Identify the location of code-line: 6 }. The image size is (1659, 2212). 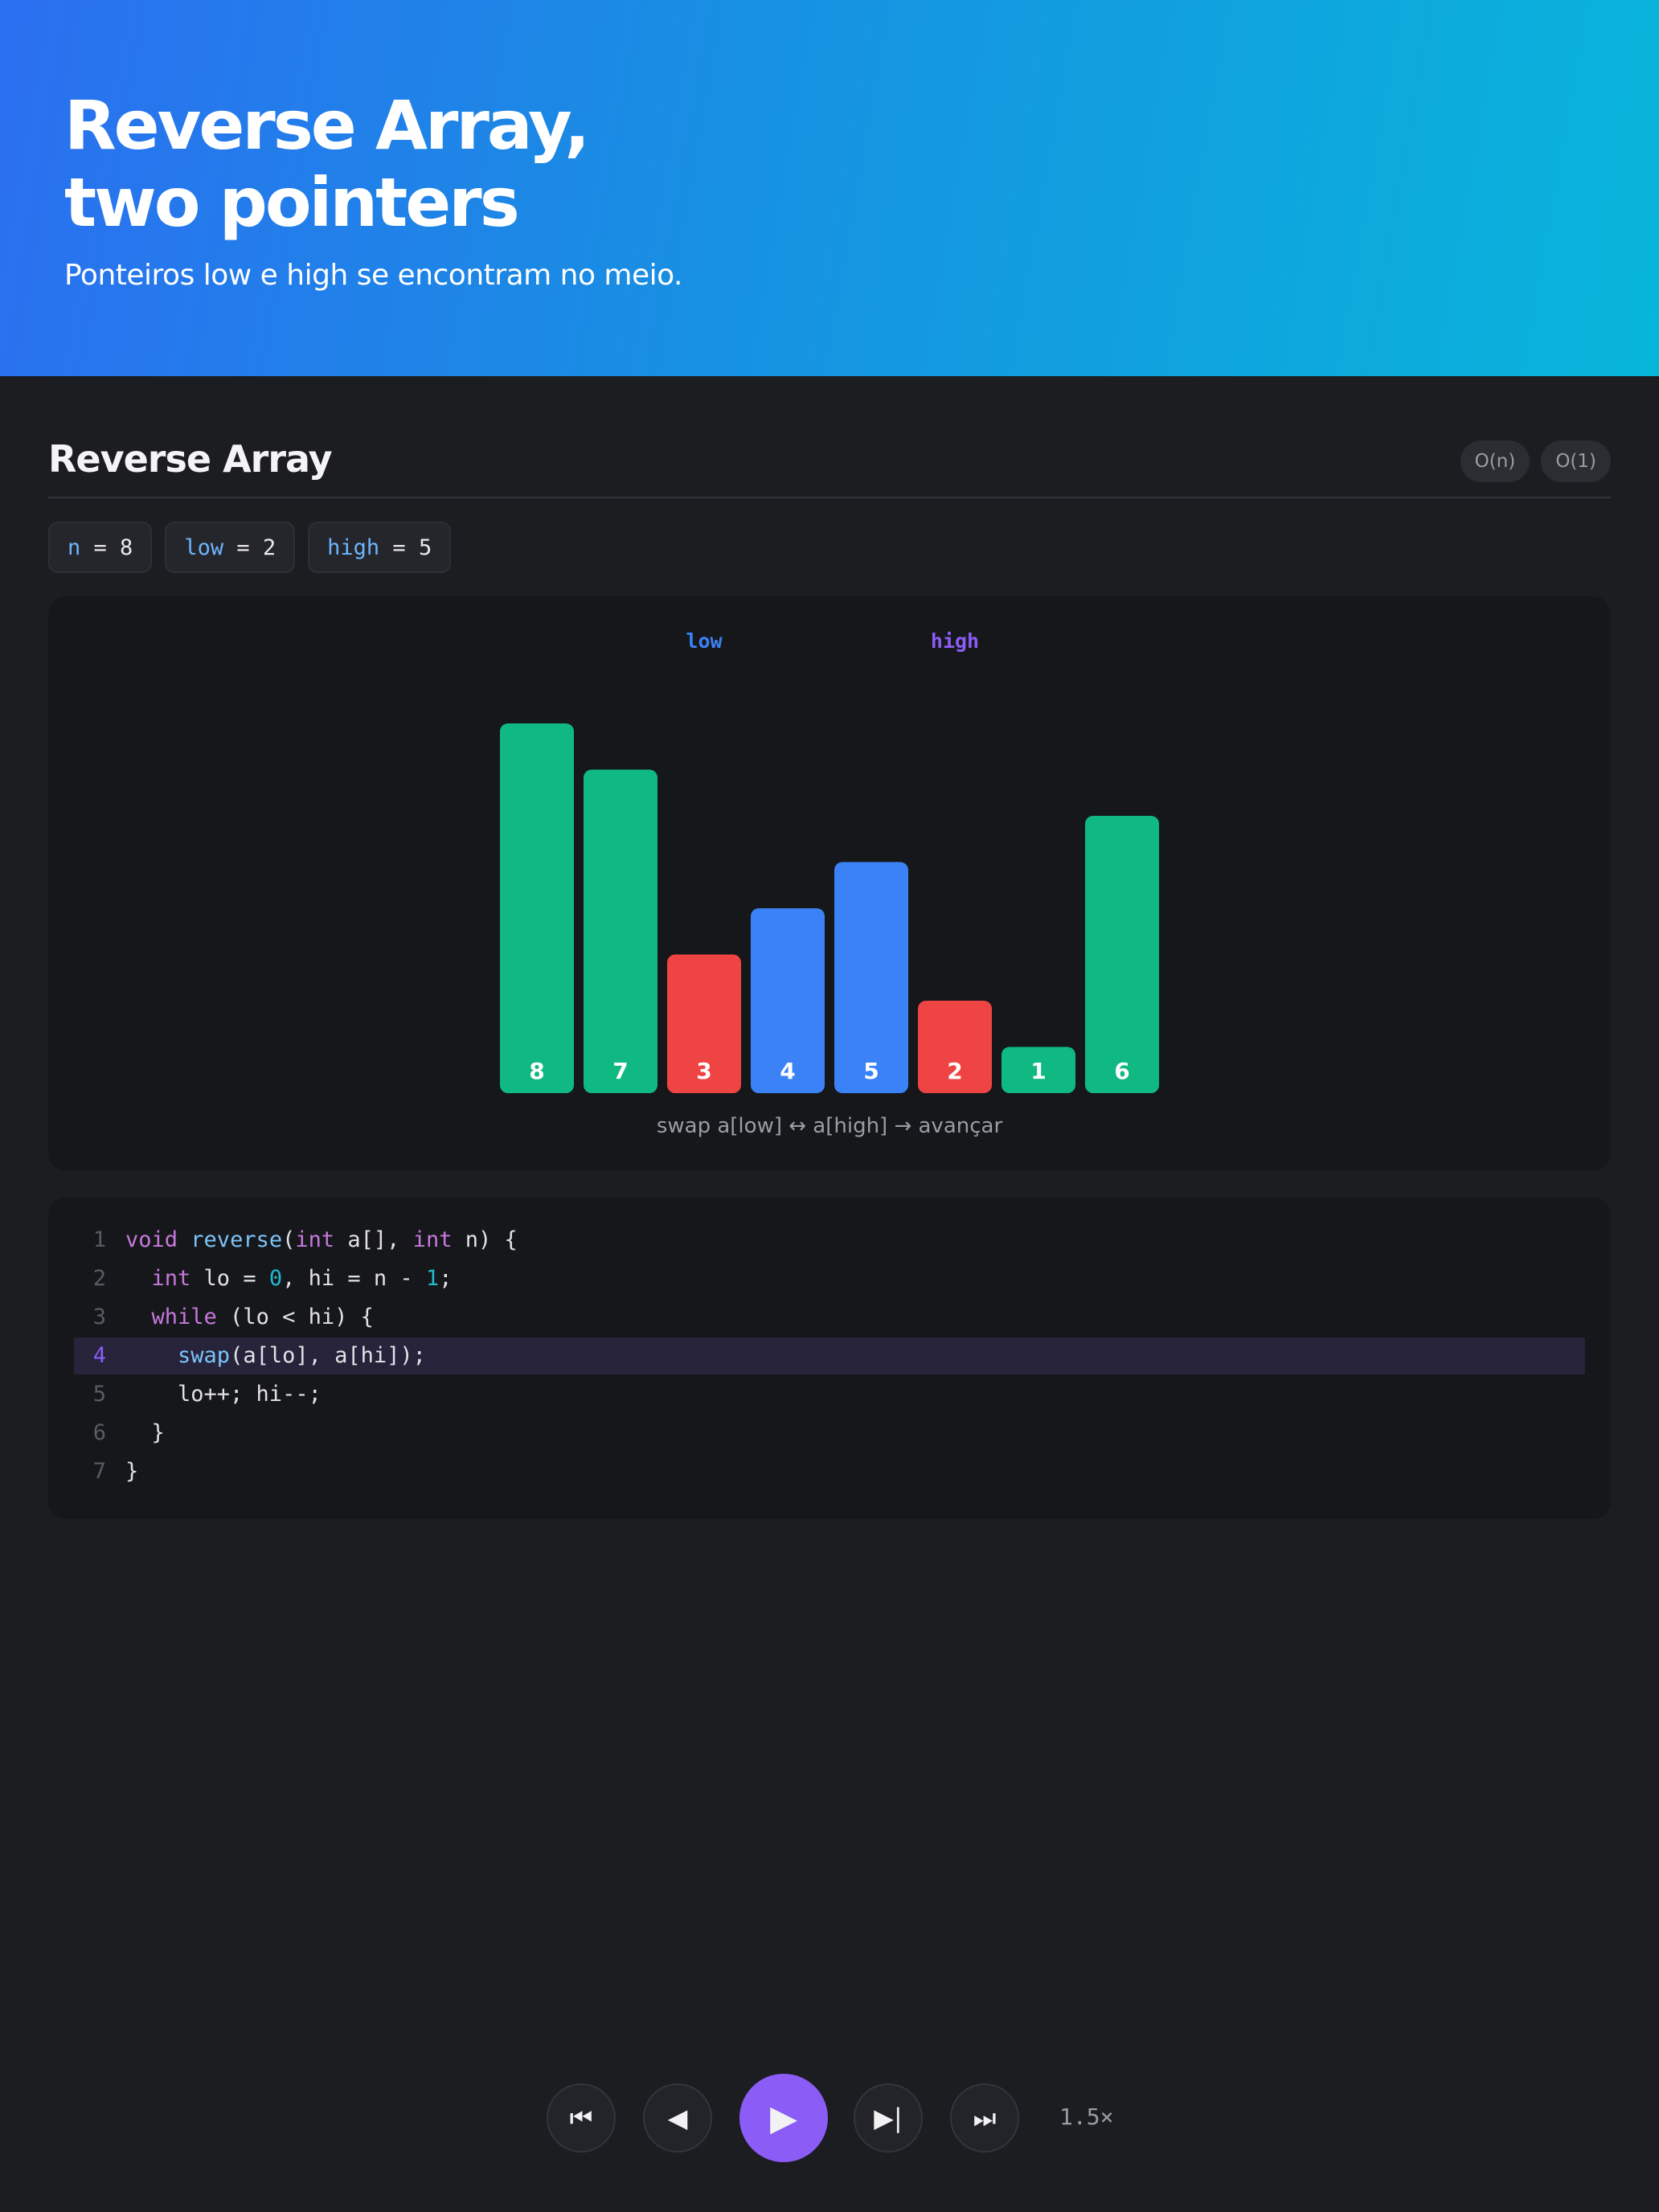
(829, 1433).